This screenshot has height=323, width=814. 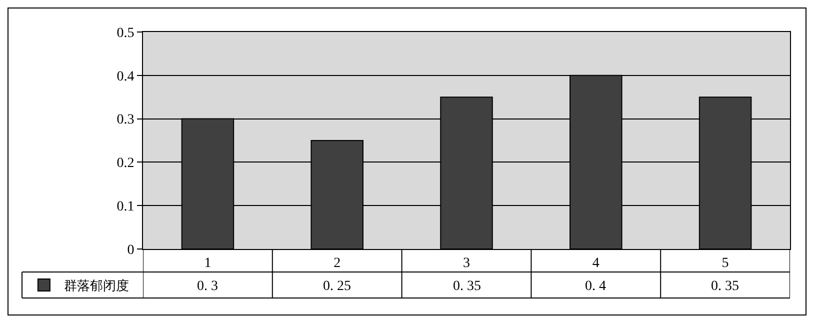 I want to click on x-tick-label: 4, so click(x=596, y=263).